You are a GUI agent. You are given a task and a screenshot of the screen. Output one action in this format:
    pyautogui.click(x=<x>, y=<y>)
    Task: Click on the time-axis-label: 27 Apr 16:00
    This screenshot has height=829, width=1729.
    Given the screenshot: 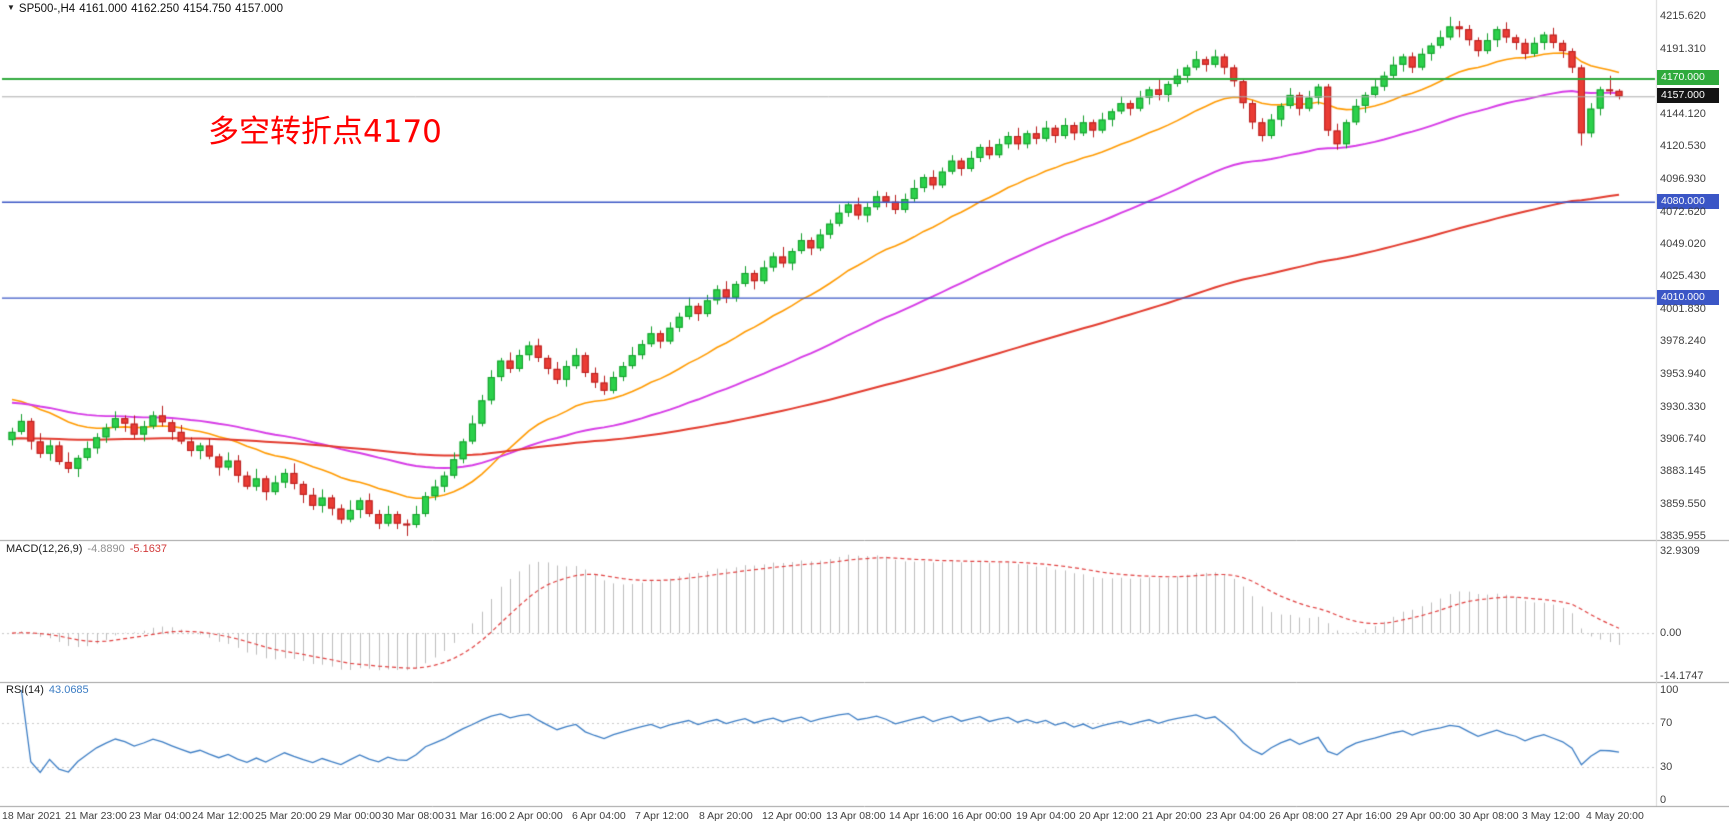 What is the action you would take?
    pyautogui.click(x=1362, y=816)
    